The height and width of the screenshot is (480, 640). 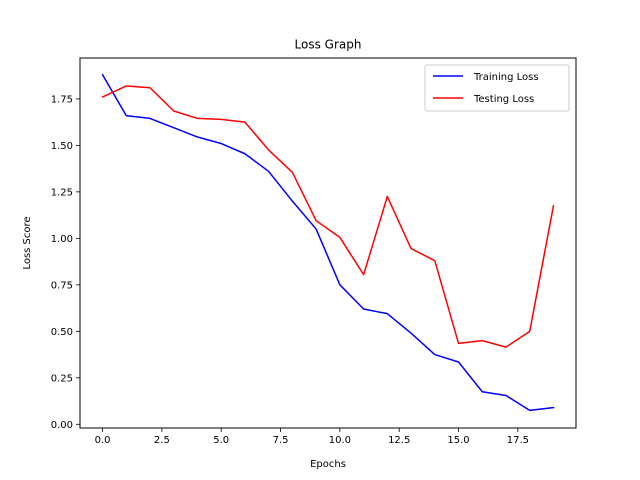 What do you see at coordinates (497, 88) in the screenshot?
I see `legend: Training Loss Testing Loss` at bounding box center [497, 88].